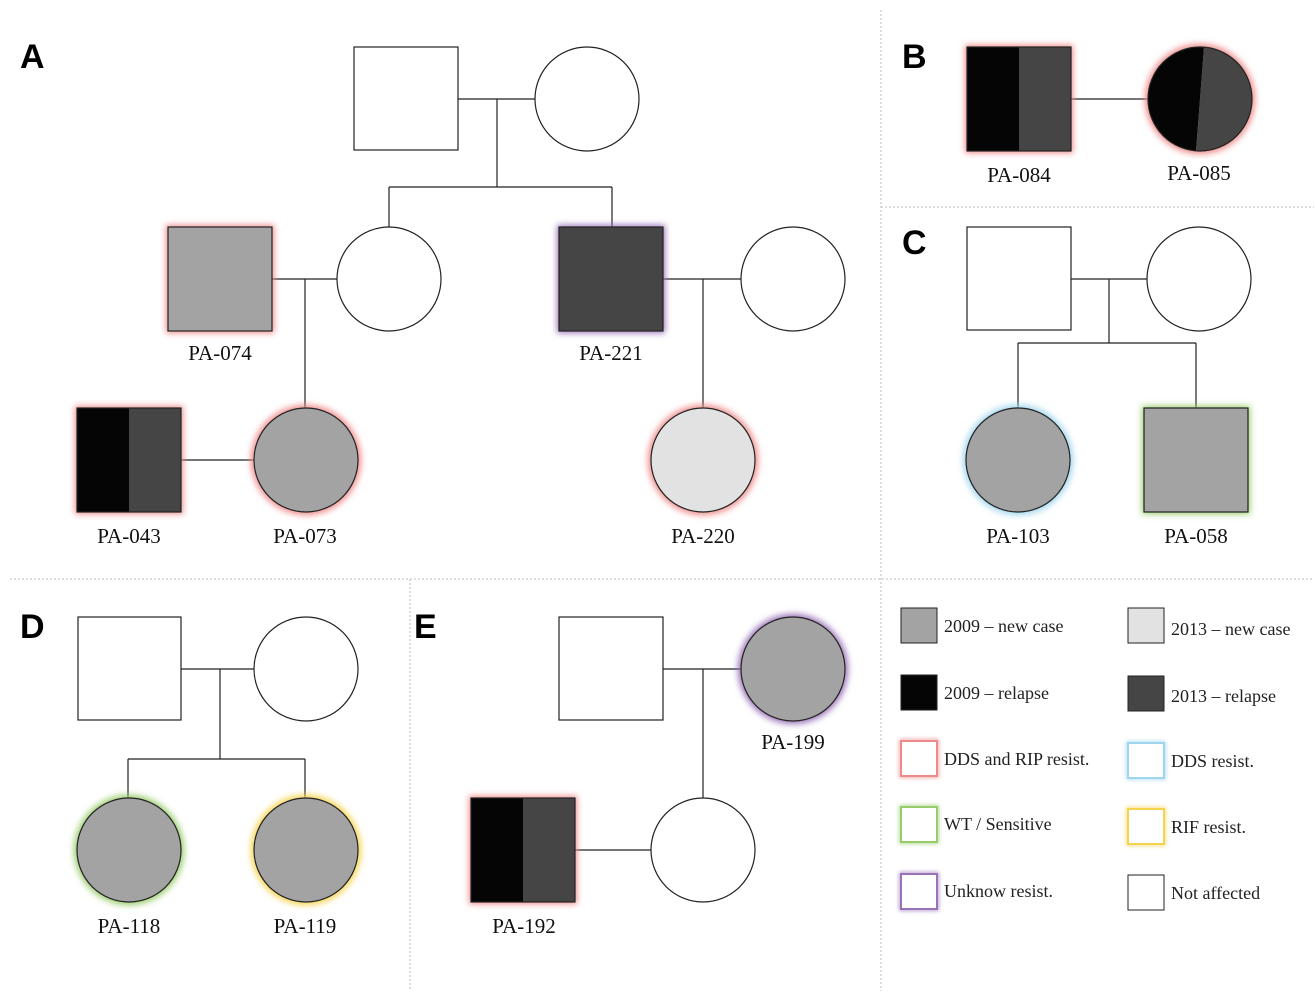 This screenshot has height=991, width=1314. Describe the element at coordinates (523, 926) in the screenshot. I see `pa-192-label: PA-192` at that location.